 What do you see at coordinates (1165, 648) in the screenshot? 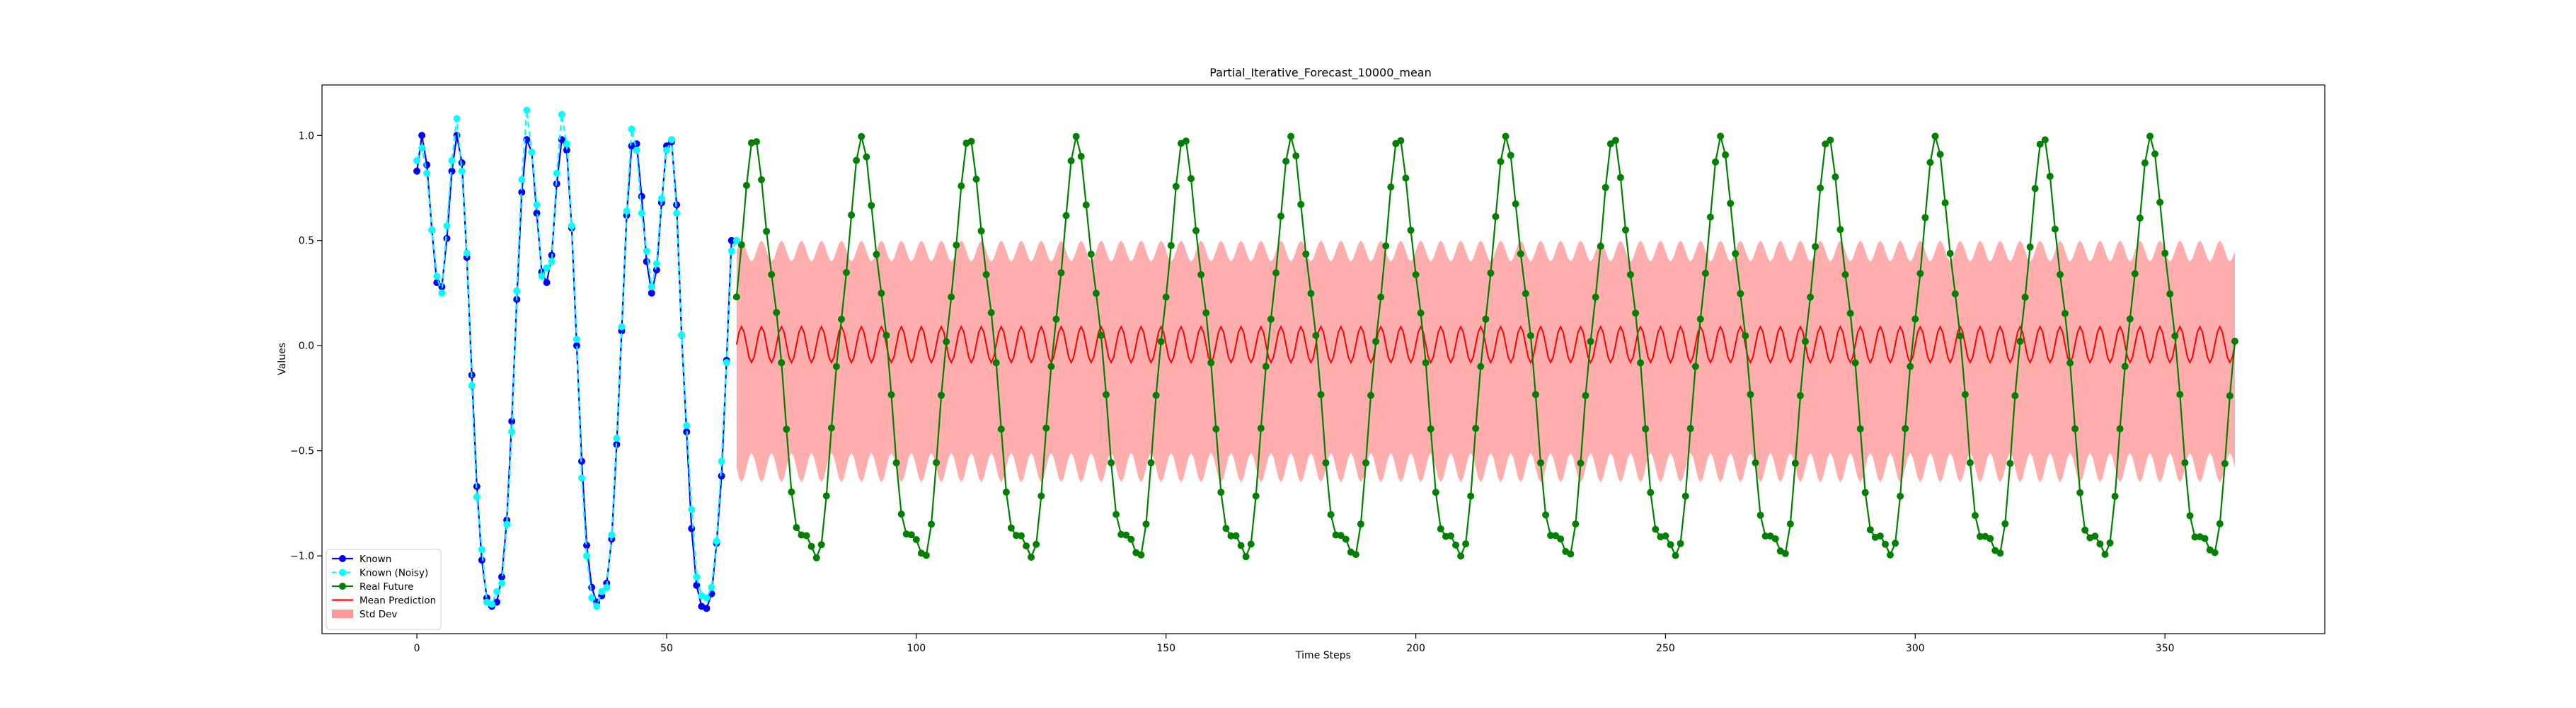
I see `x-tick-label: 150` at bounding box center [1165, 648].